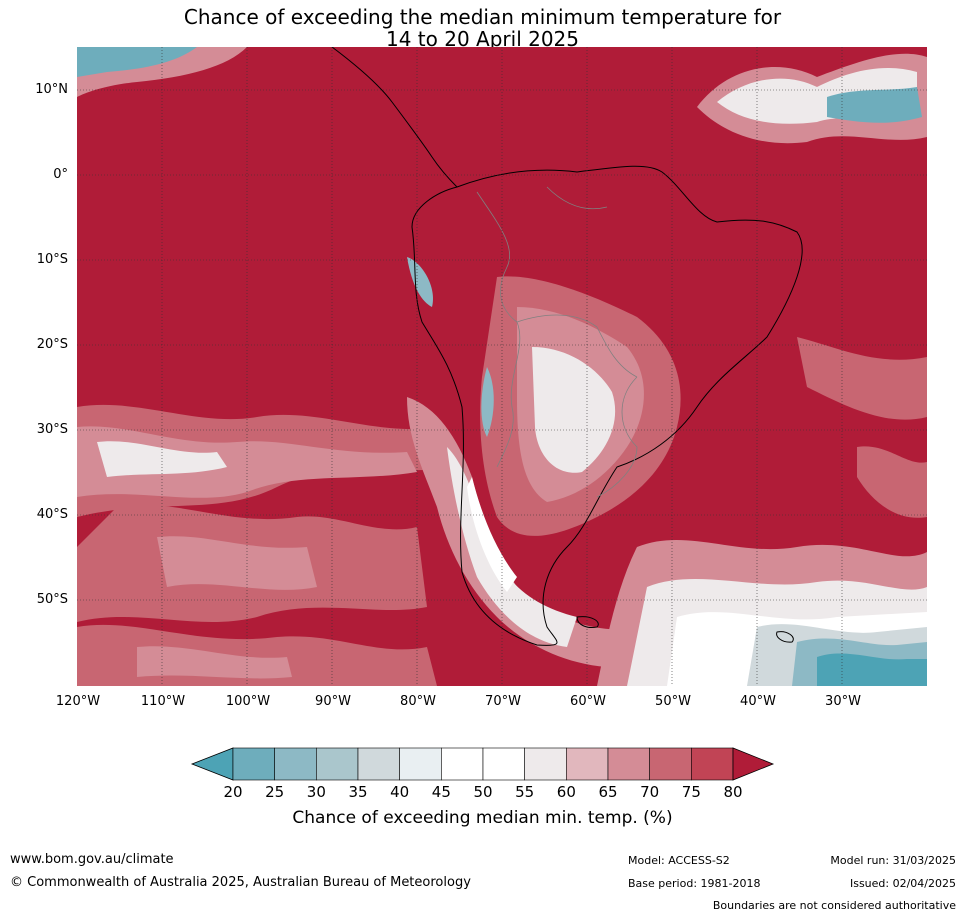 The height and width of the screenshot is (919, 965). Describe the element at coordinates (673, 701) in the screenshot. I see `lon-label-50w: 50°W` at that location.